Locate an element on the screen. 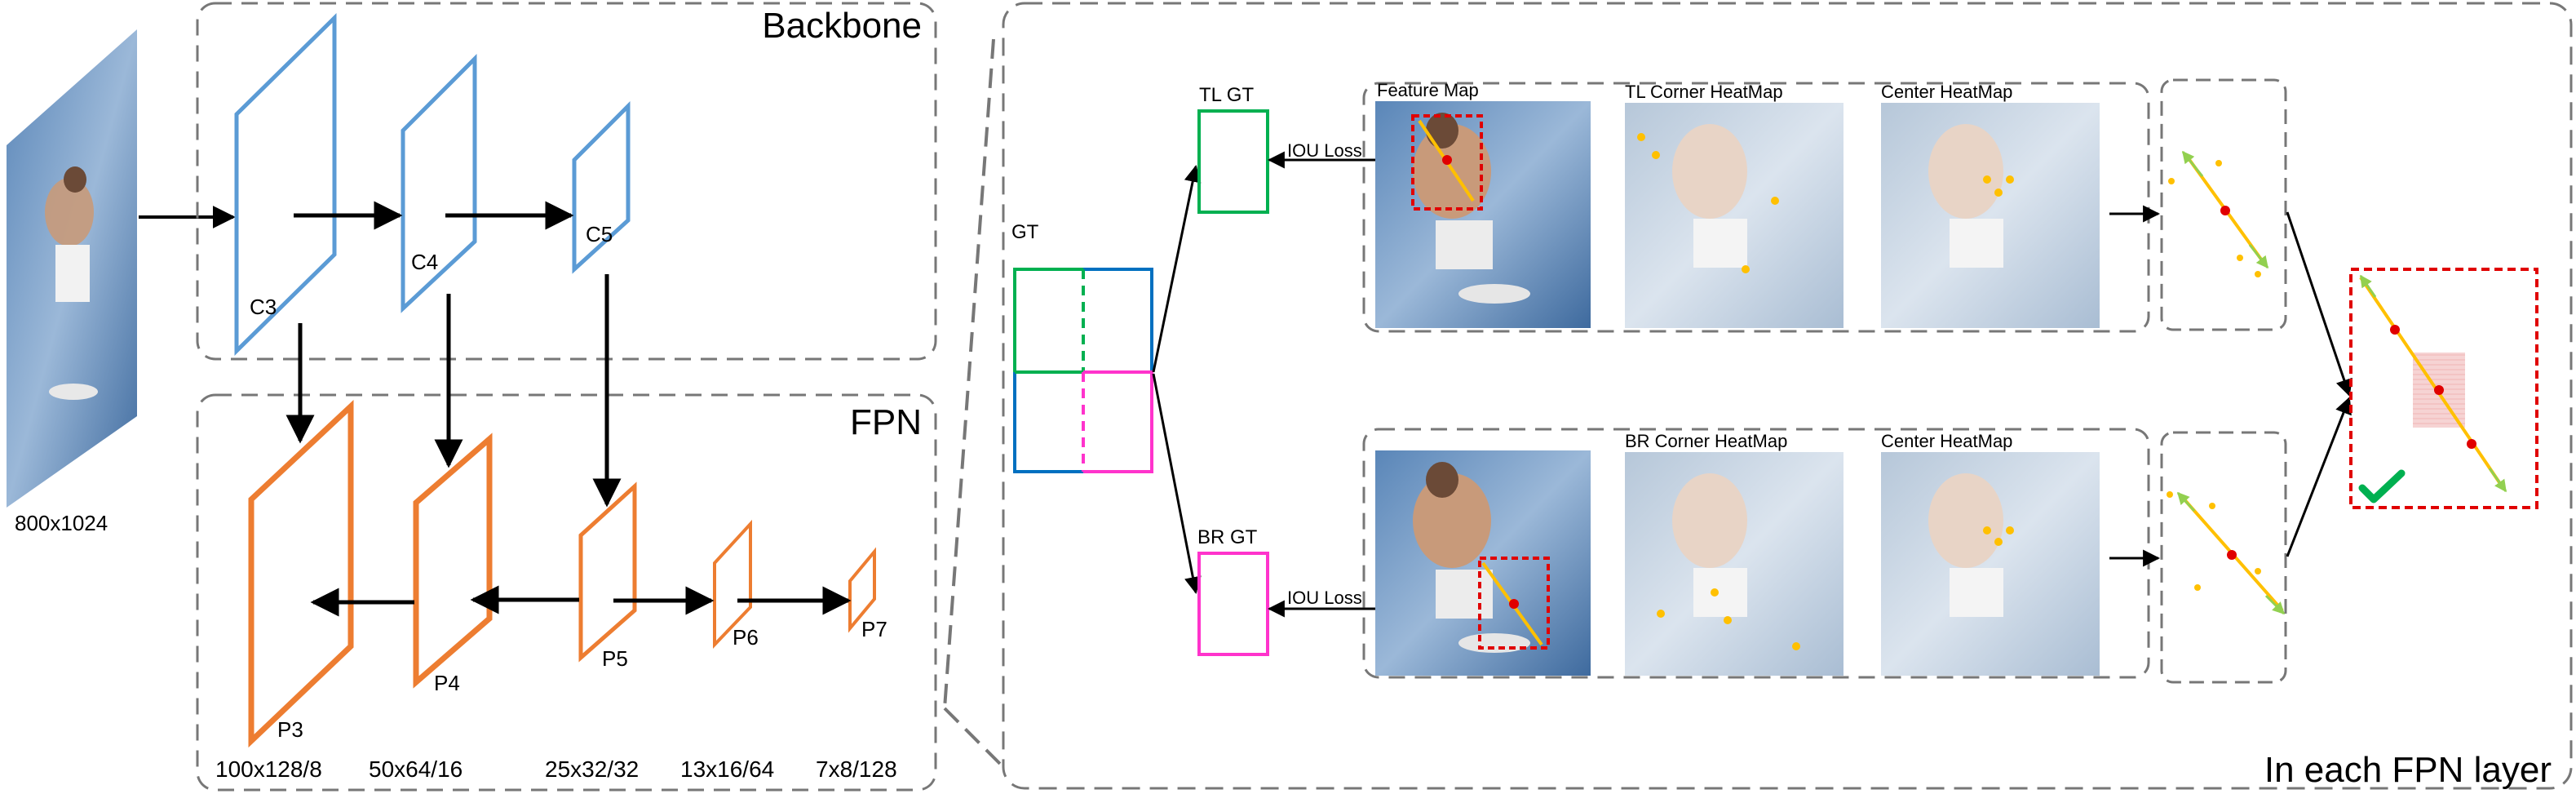  final-detection-box is located at coordinates (2443, 388).